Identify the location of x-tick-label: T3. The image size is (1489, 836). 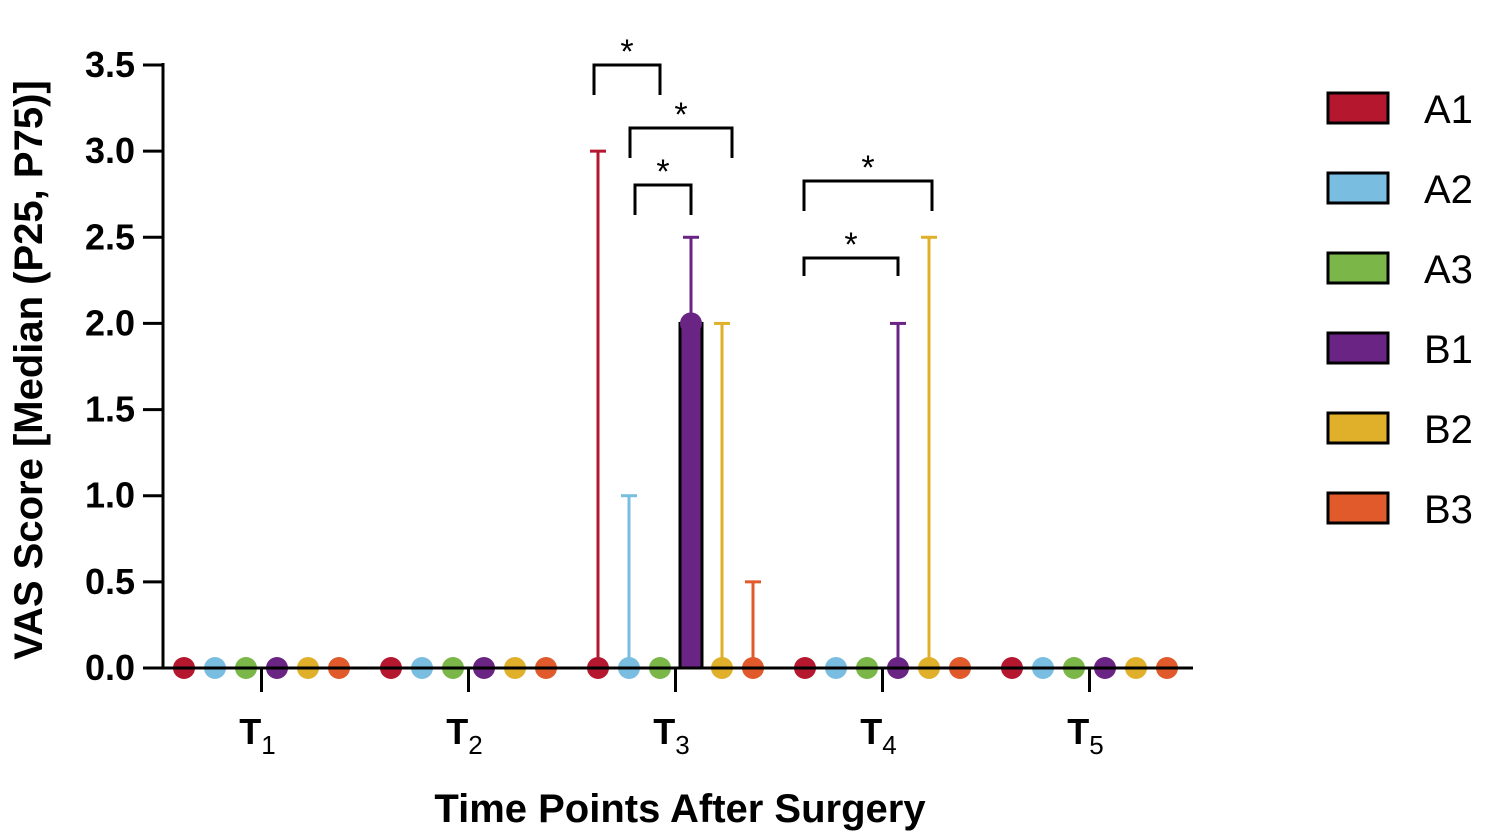
(671, 735).